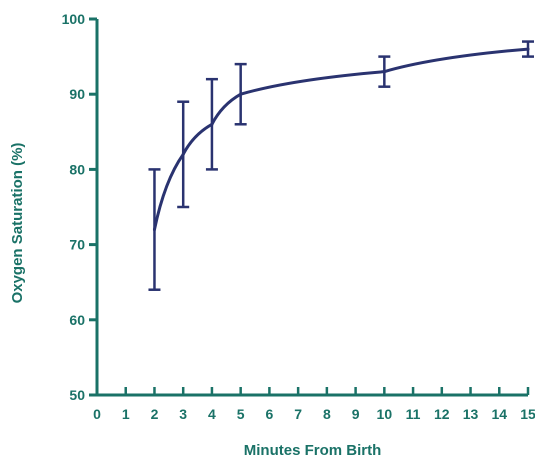  I want to click on x-tick-label: 9, so click(356, 414).